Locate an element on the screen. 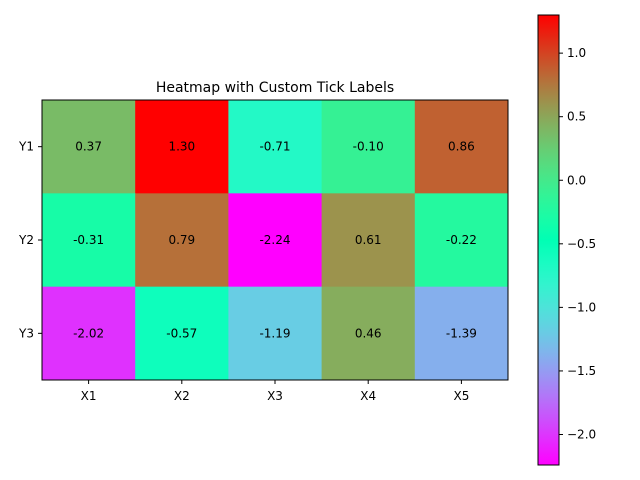 This screenshot has width=640, height=480. colorbar-tick-label: 0.5 is located at coordinates (576, 117).